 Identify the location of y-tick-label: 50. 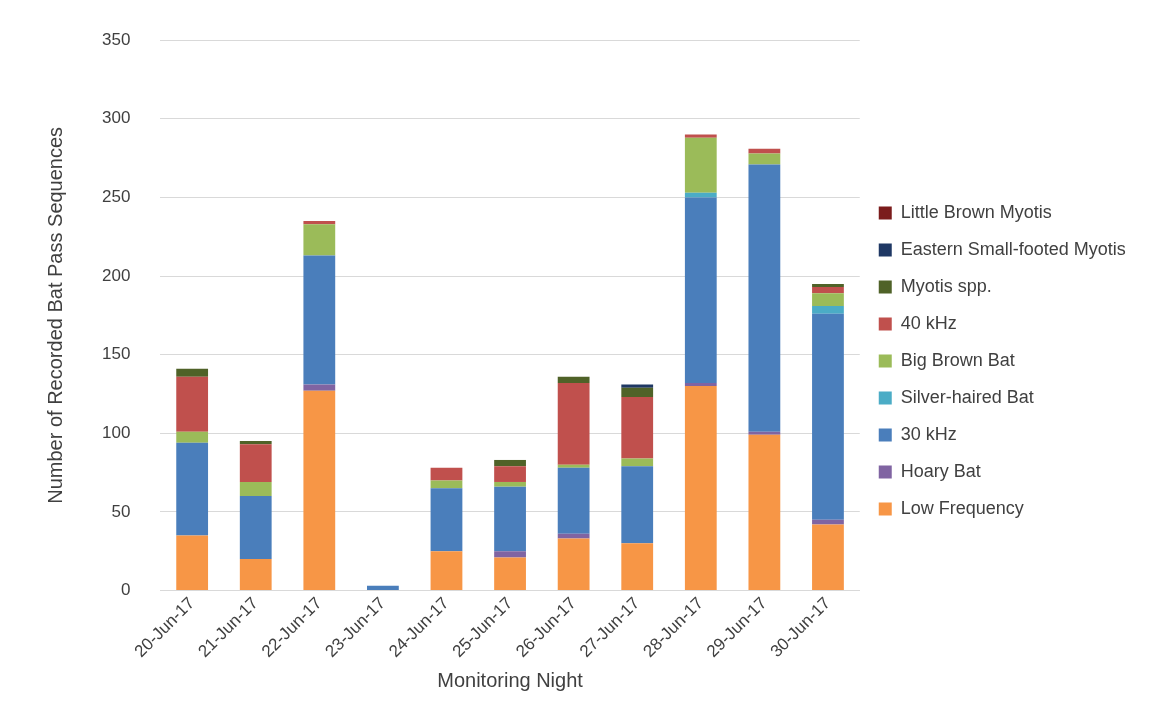
(121, 511).